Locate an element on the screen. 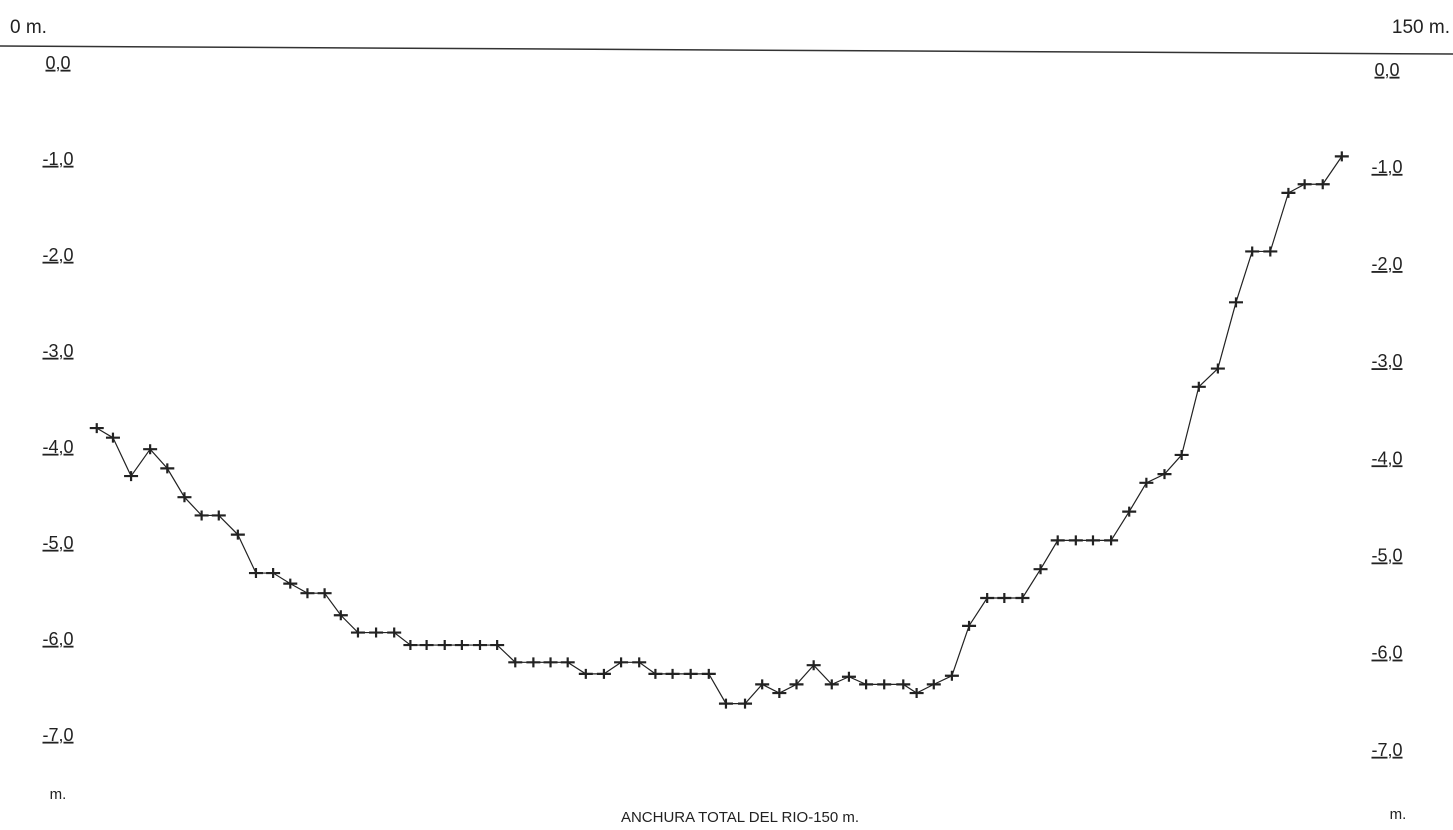  y-tick-label: -6,0 is located at coordinates (57, 639).